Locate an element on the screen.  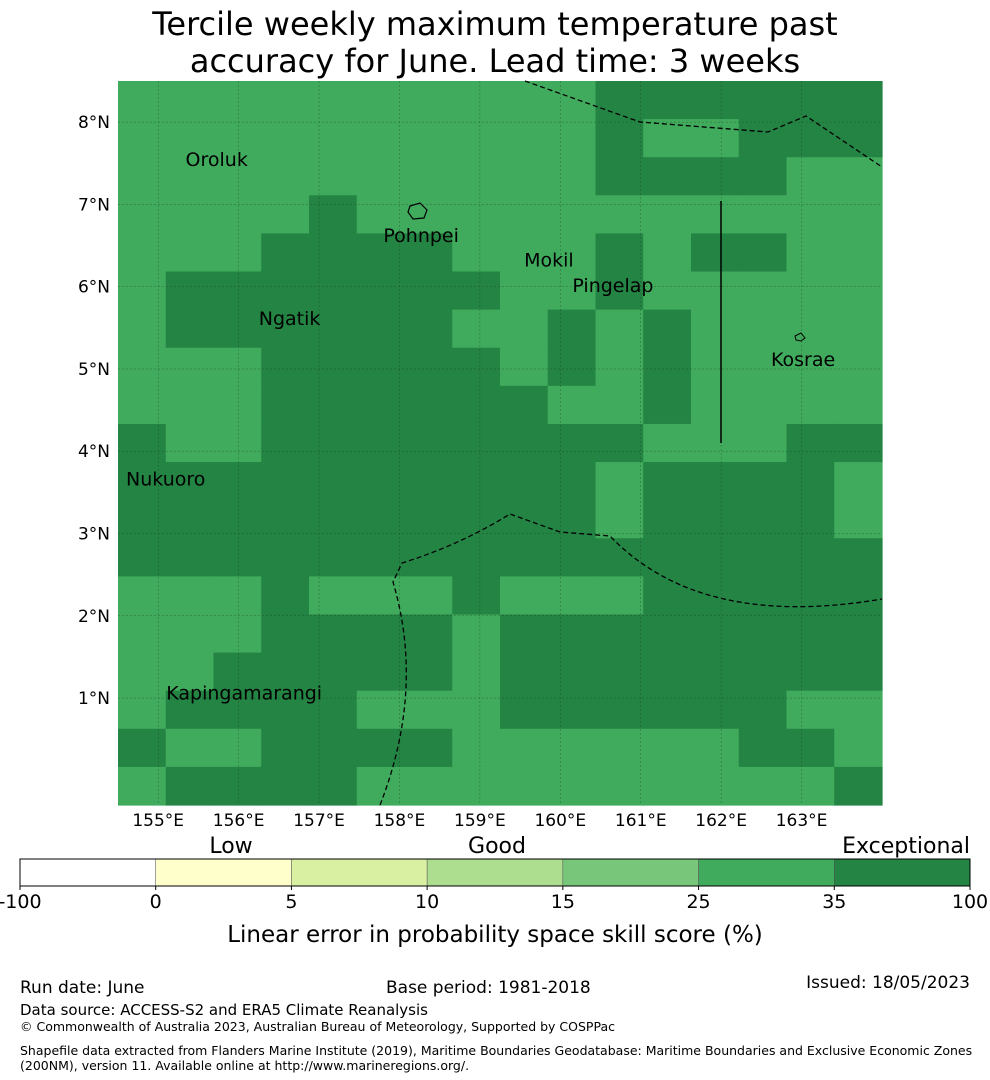
longitude-tick-label: 160°E is located at coordinates (560, 821).